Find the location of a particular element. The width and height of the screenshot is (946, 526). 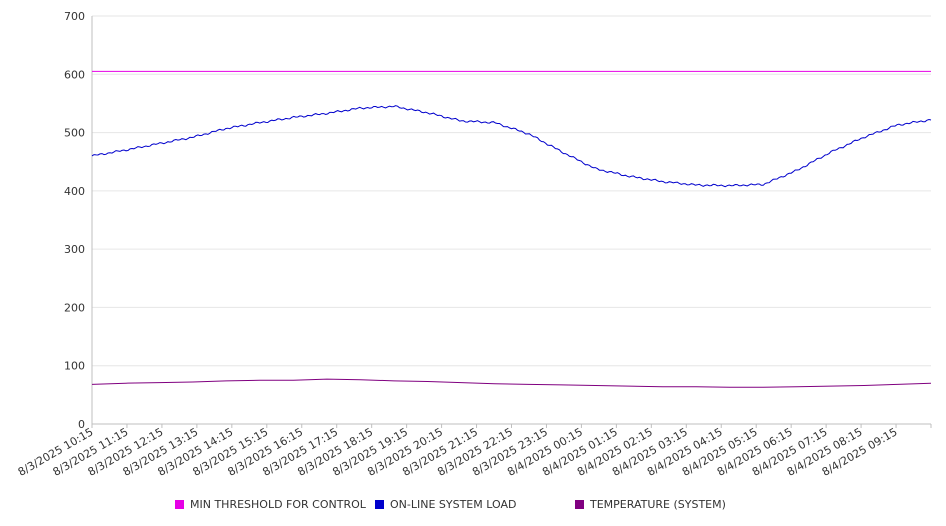

legend-item-min-threshold: MIN THRESHOLD FOR CONTROL is located at coordinates (270, 504).